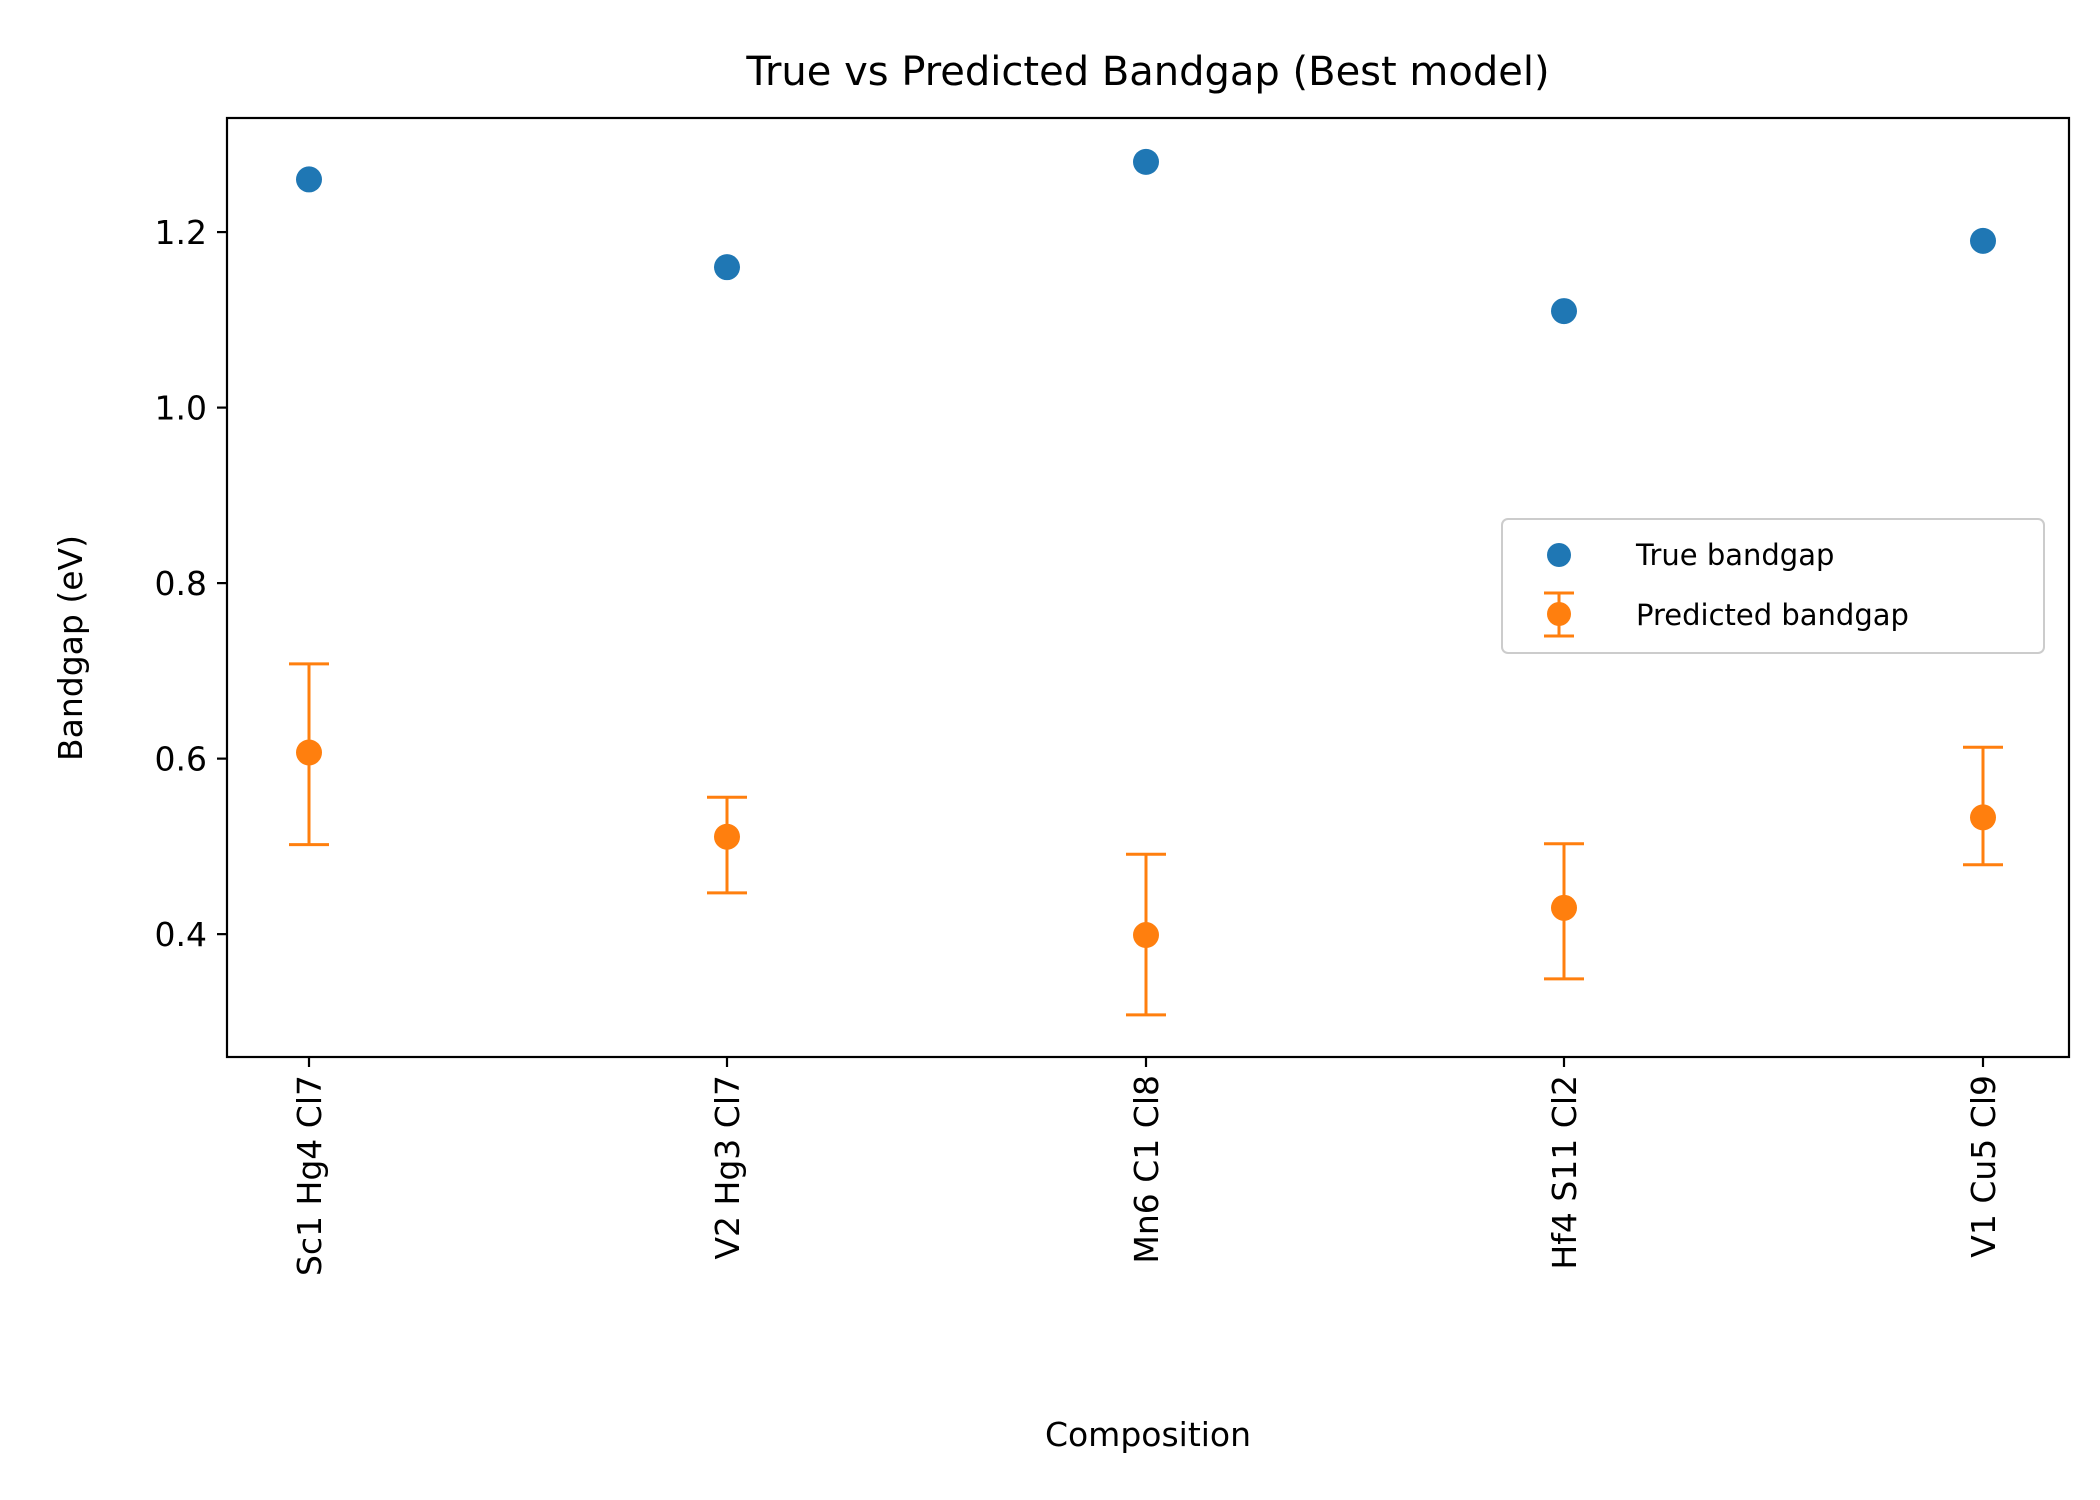 This screenshot has width=2100, height=1500. I want to click on x-tick-label: Mn6 C1 Cl8, so click(1146, 1169).